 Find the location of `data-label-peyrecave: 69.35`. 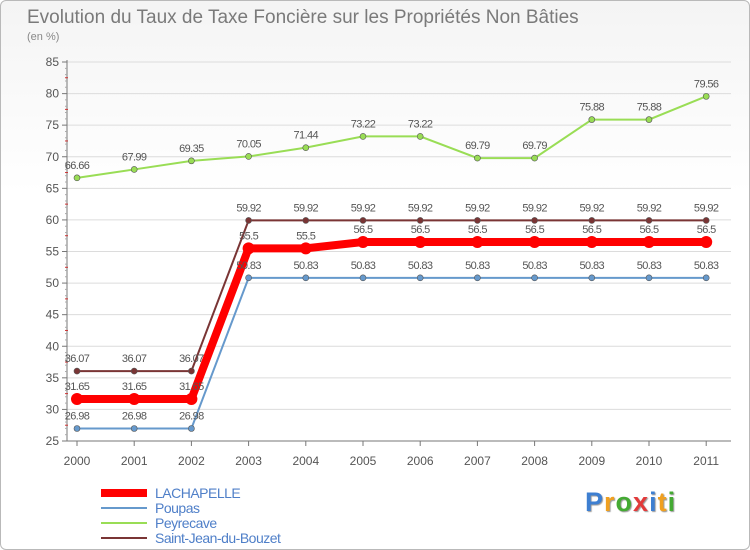

data-label-peyrecave: 69.35 is located at coordinates (191, 149).